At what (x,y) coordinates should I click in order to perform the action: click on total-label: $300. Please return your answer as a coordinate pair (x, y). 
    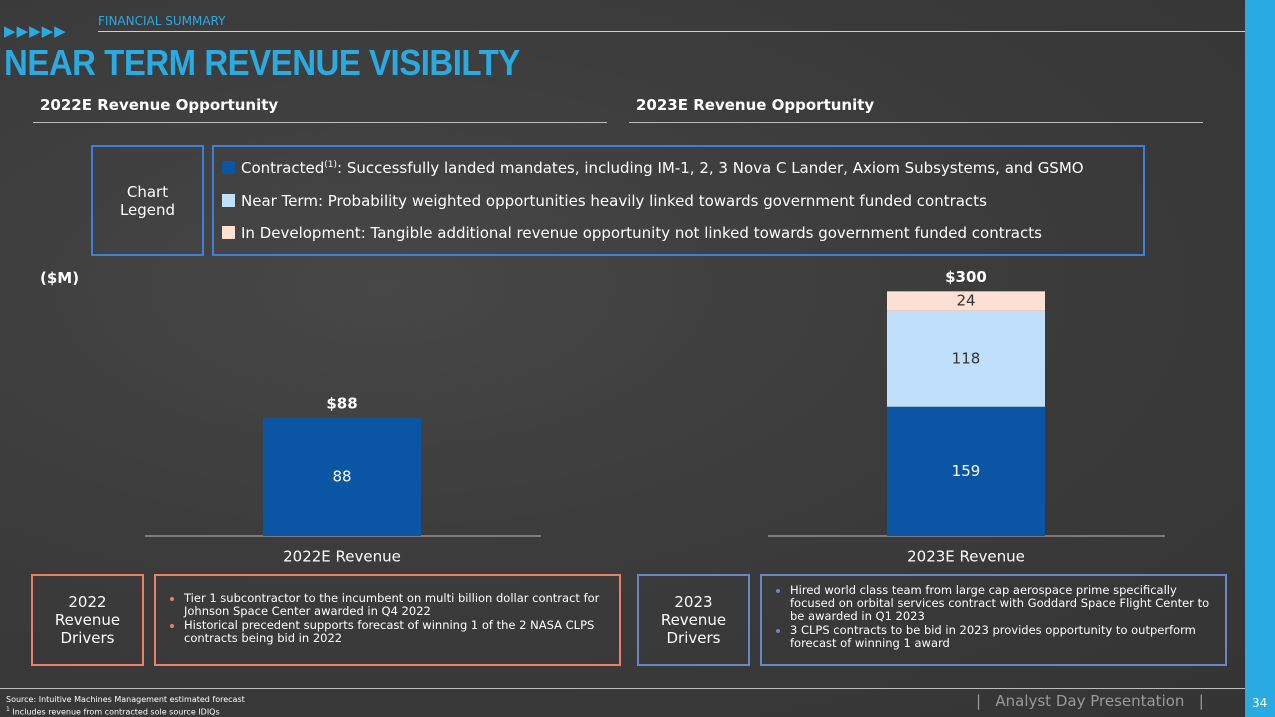
    Looking at the image, I should click on (966, 277).